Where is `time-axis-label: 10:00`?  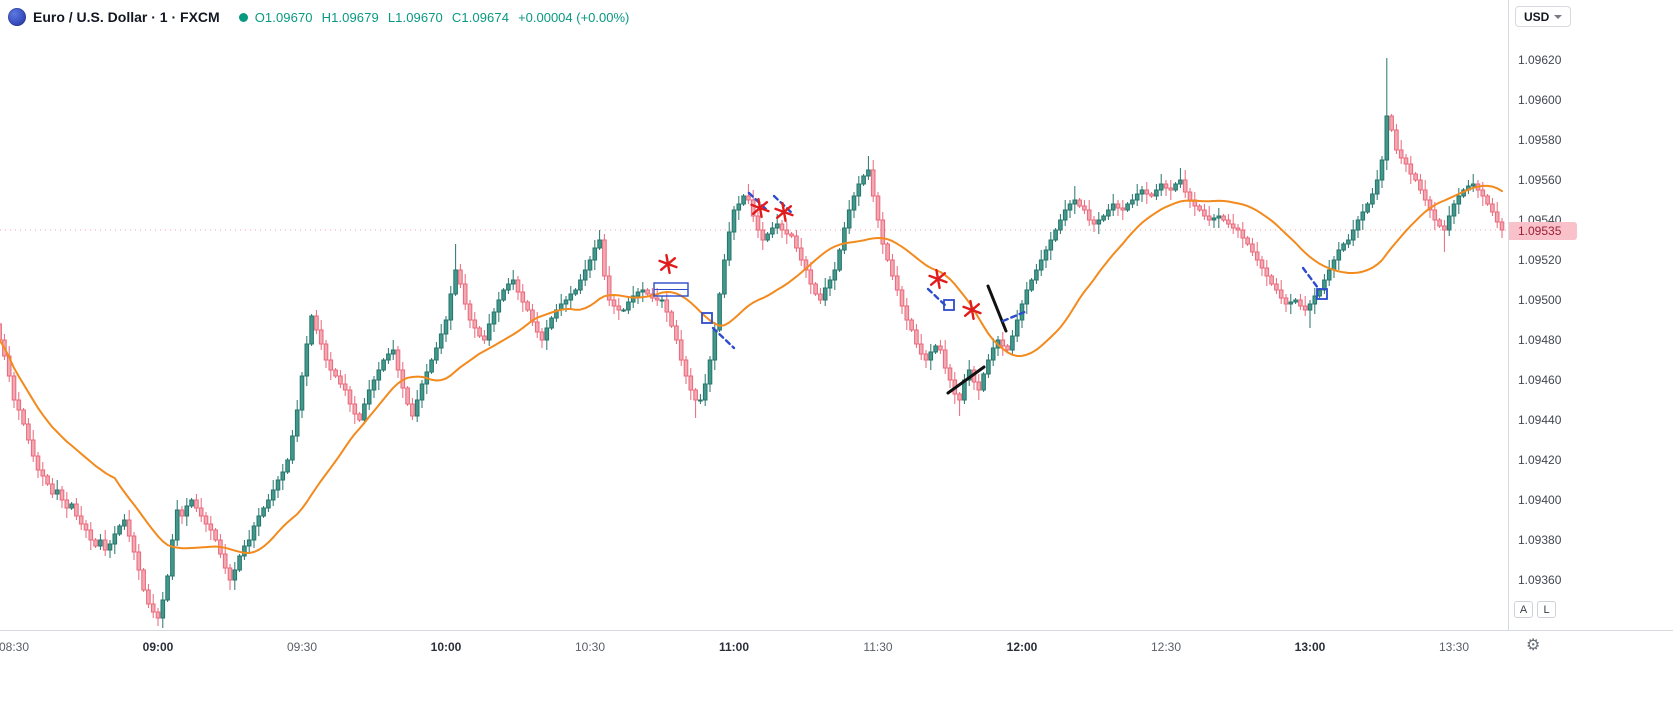
time-axis-label: 10:00 is located at coordinates (446, 647).